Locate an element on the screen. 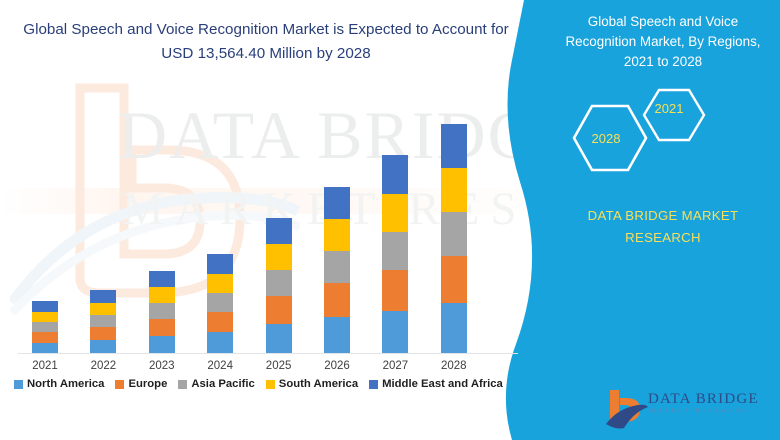 The image size is (780, 440). legend-item-south-america: South America is located at coordinates (312, 384).